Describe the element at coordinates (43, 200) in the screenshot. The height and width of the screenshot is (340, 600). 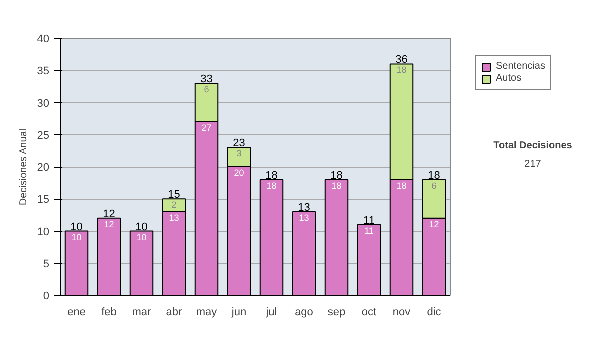
I see `y-tick-label: 15` at that location.